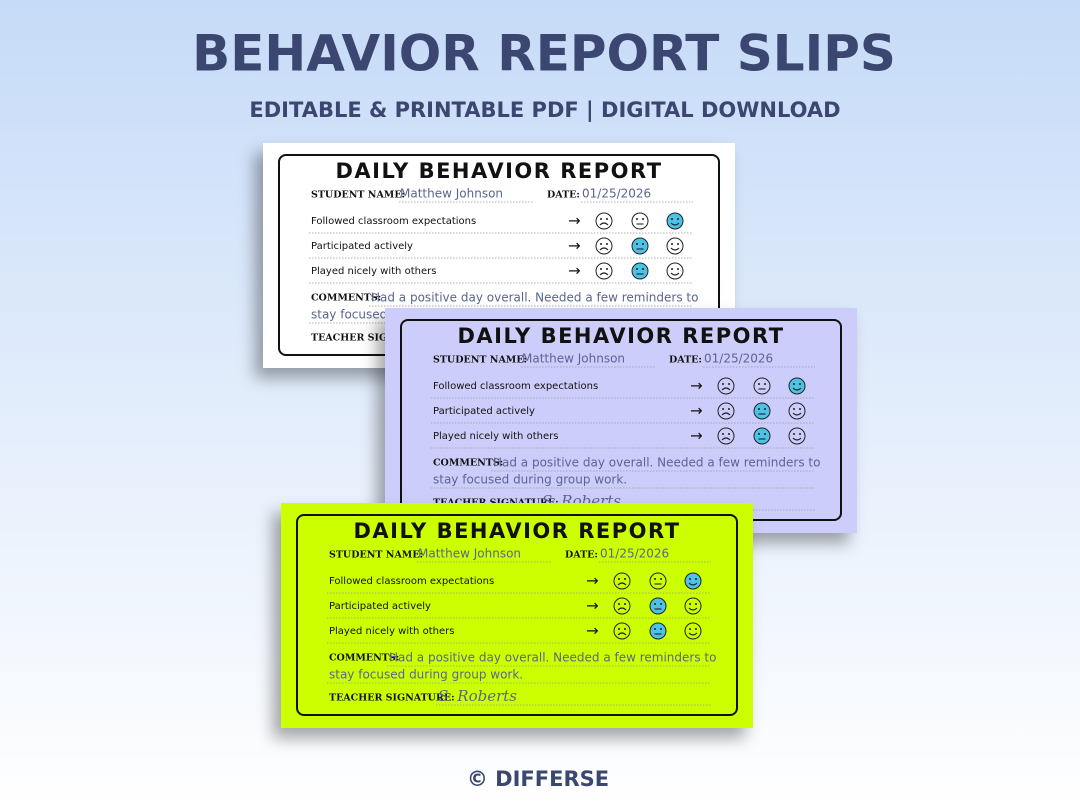 The width and height of the screenshot is (1080, 810). I want to click on signature: S. Roberts, so click(477, 696).